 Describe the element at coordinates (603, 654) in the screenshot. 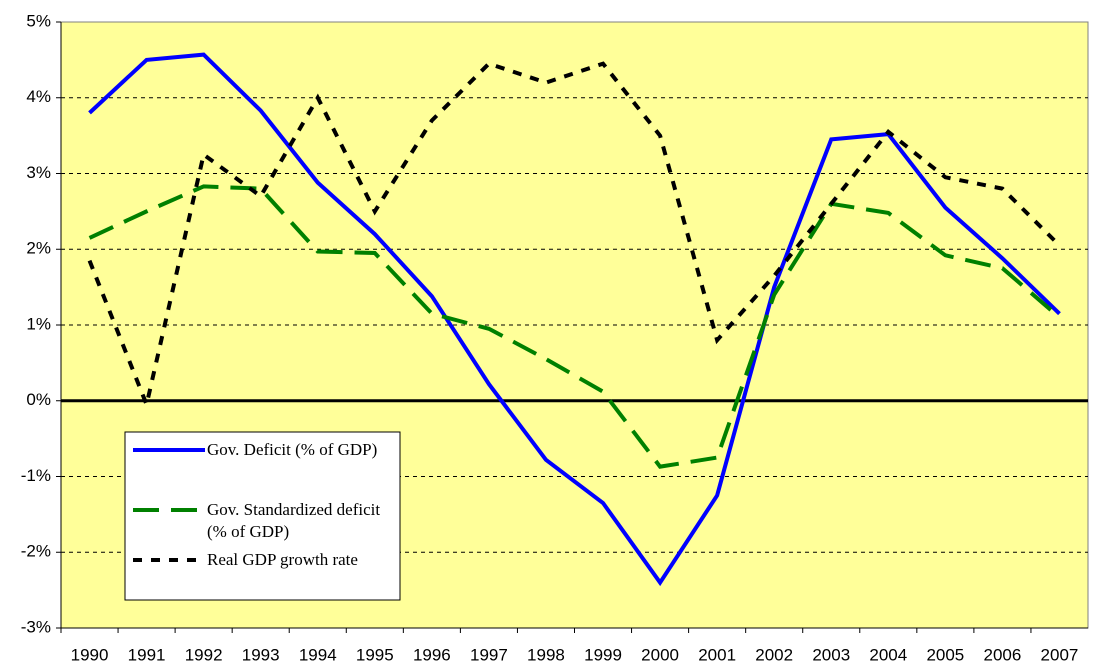

I see `x-tick-label: 1999` at that location.